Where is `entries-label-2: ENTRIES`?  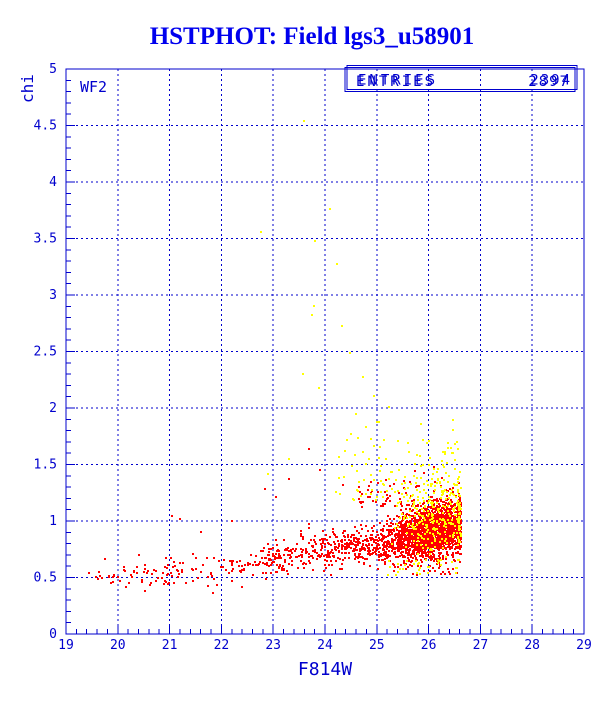 entries-label-2: ENTRIES is located at coordinates (398, 81).